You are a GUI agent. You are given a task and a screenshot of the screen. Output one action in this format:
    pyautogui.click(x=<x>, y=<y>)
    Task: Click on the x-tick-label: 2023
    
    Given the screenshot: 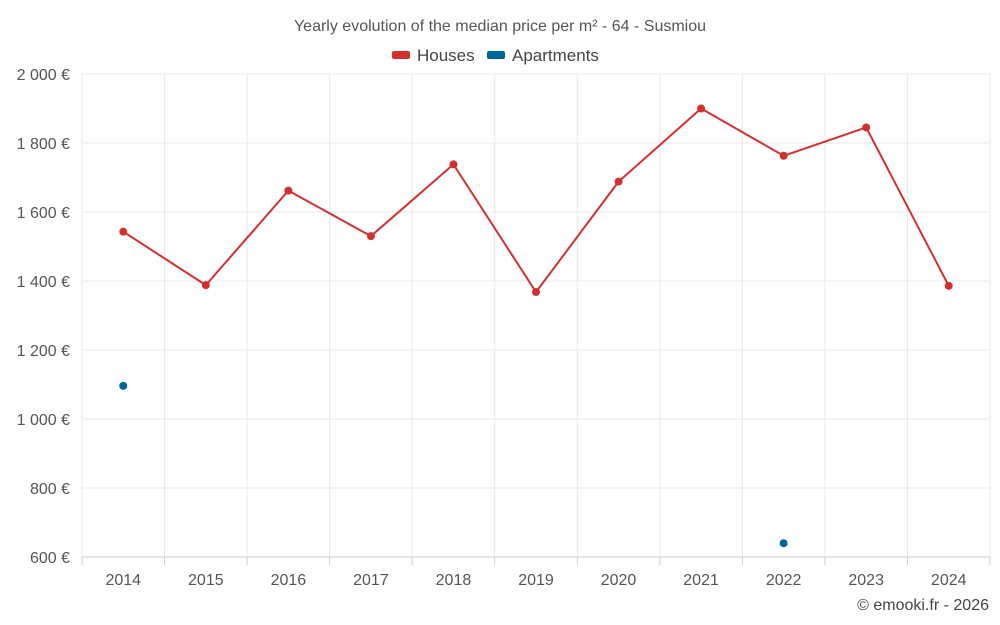 What is the action you would take?
    pyautogui.click(x=866, y=580)
    